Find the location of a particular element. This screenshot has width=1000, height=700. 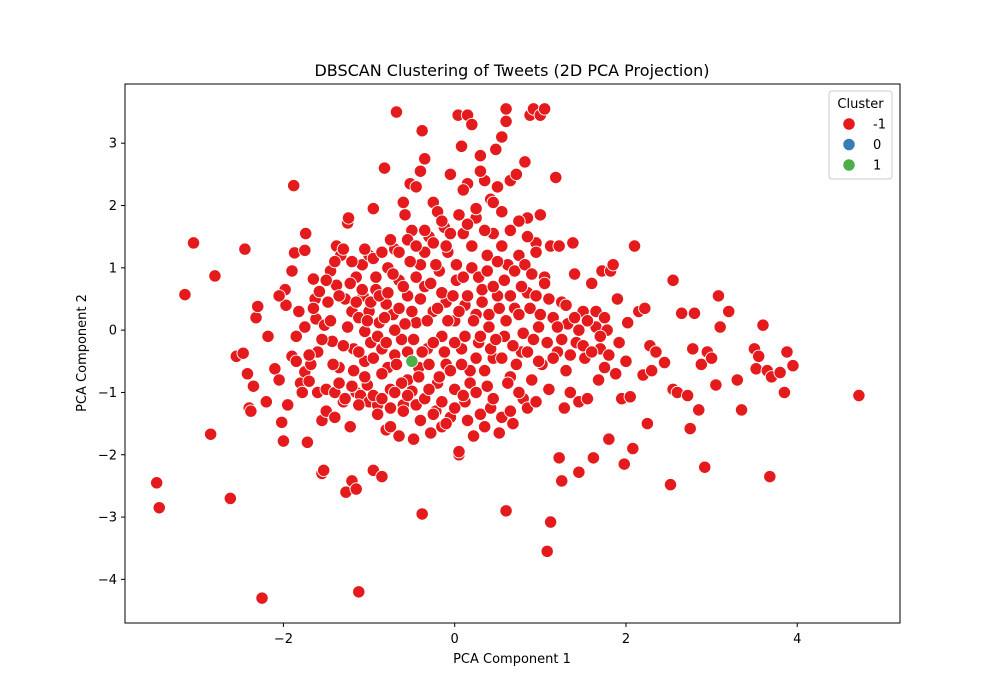

legend-title: Cluster is located at coordinates (860, 104).